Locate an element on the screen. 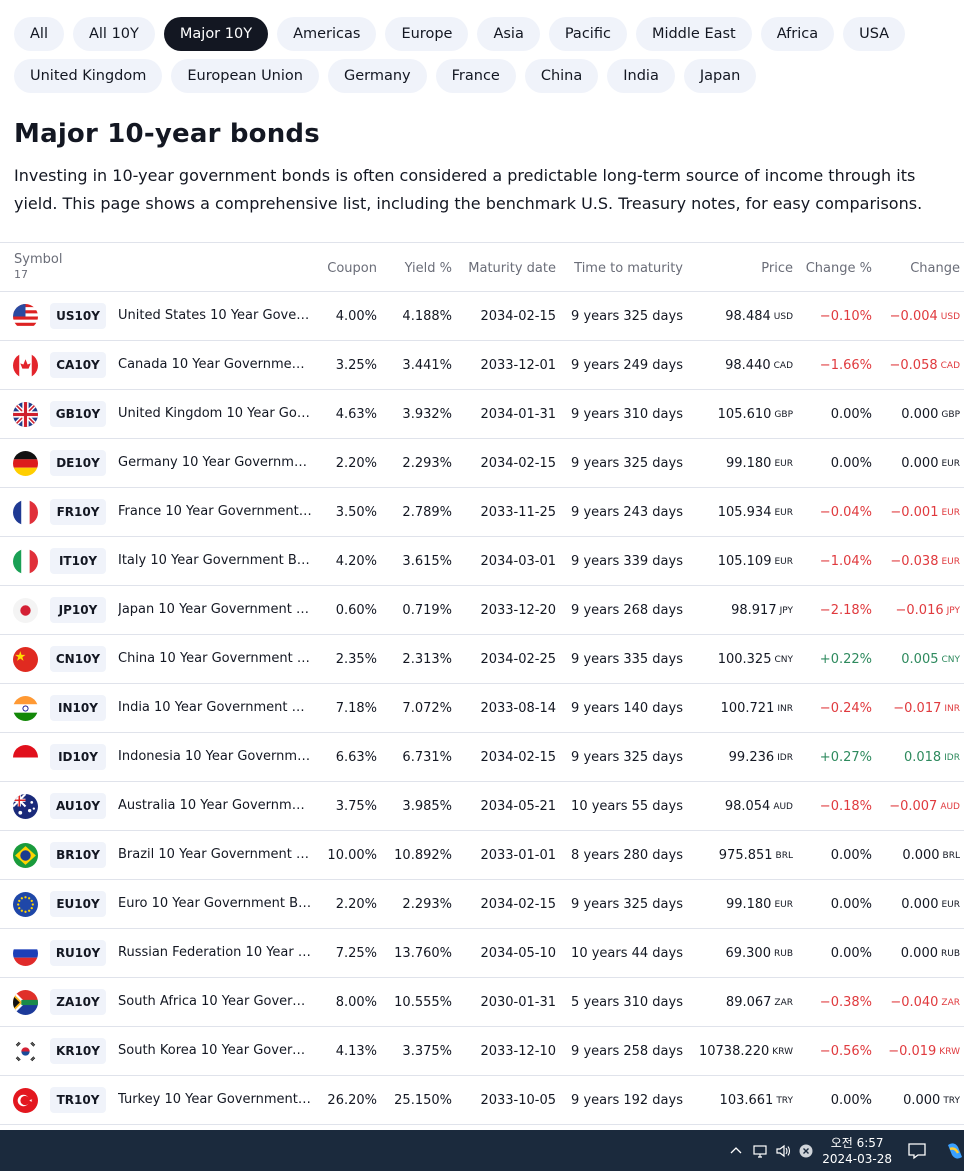 This screenshot has width=964, height=1171. symbol-badge: JP10Y is located at coordinates (78, 610).